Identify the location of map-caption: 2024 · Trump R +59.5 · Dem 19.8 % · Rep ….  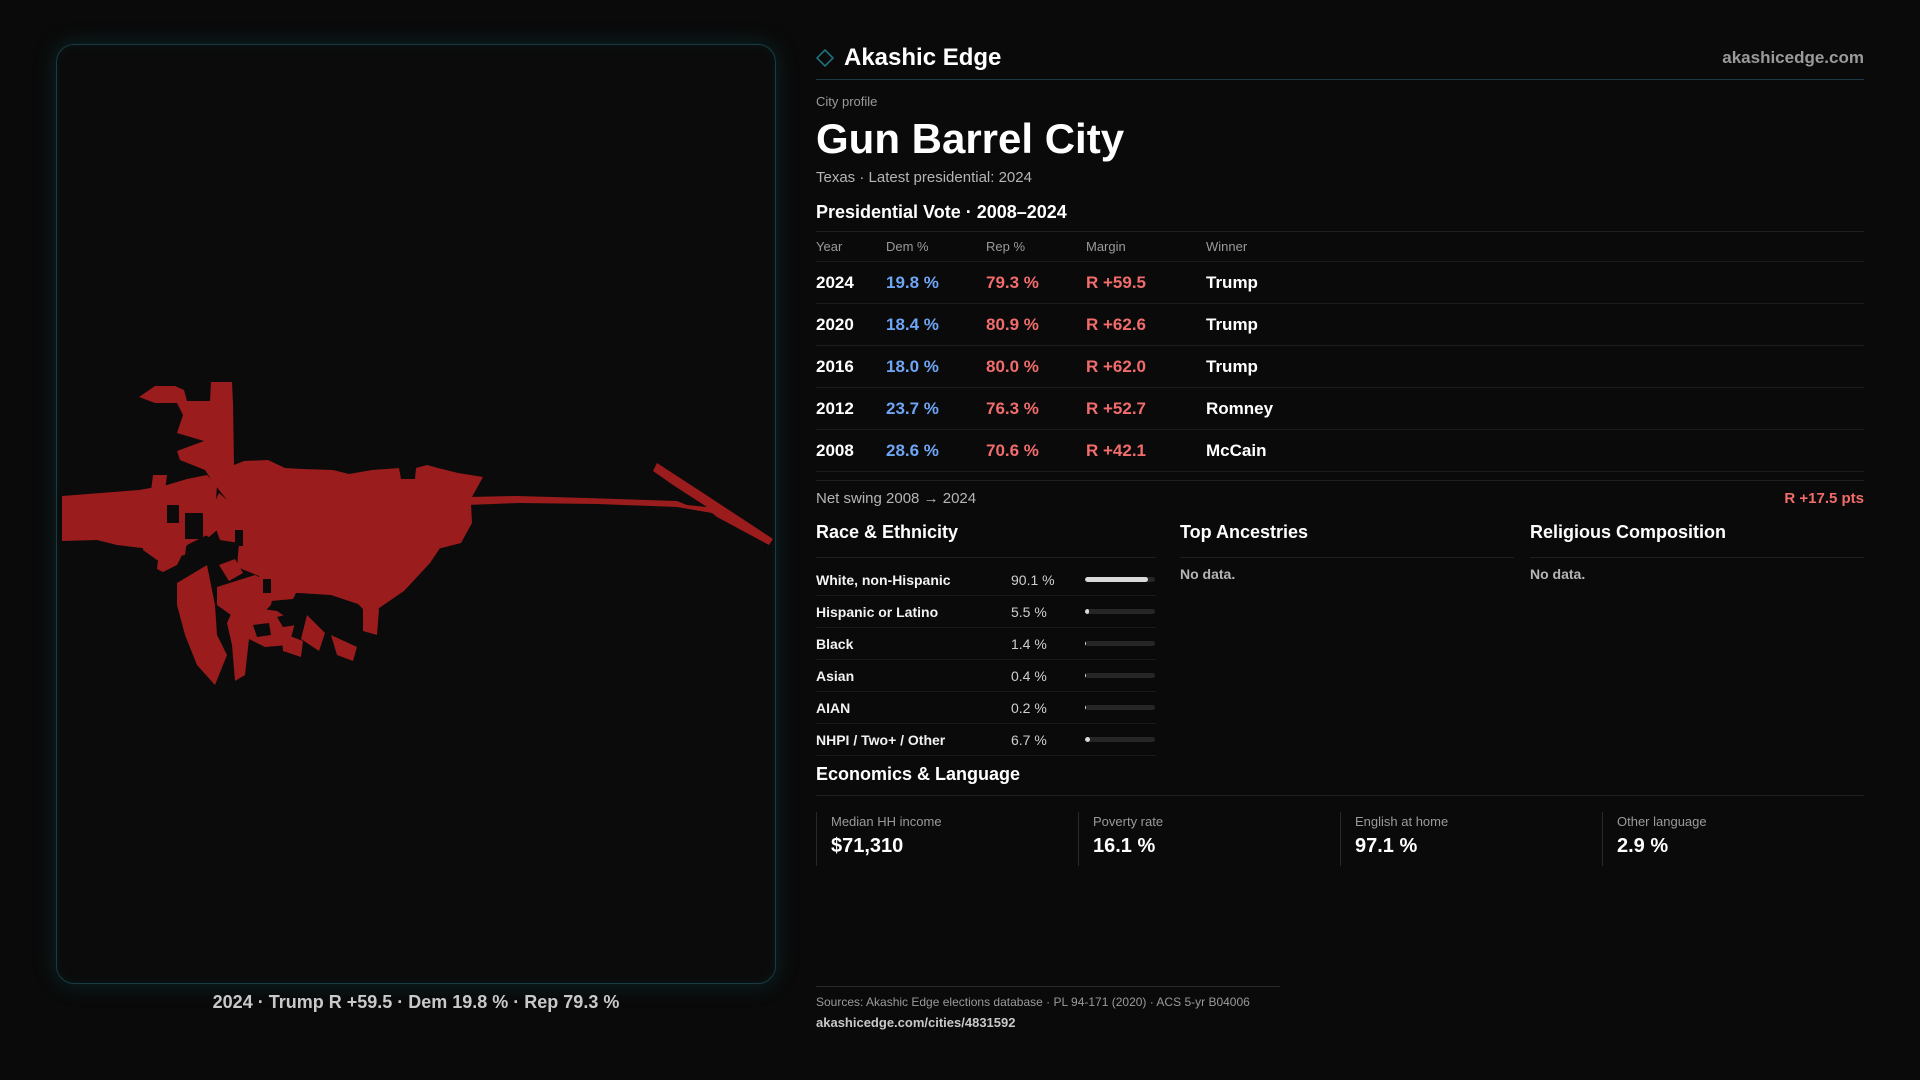
(416, 1002).